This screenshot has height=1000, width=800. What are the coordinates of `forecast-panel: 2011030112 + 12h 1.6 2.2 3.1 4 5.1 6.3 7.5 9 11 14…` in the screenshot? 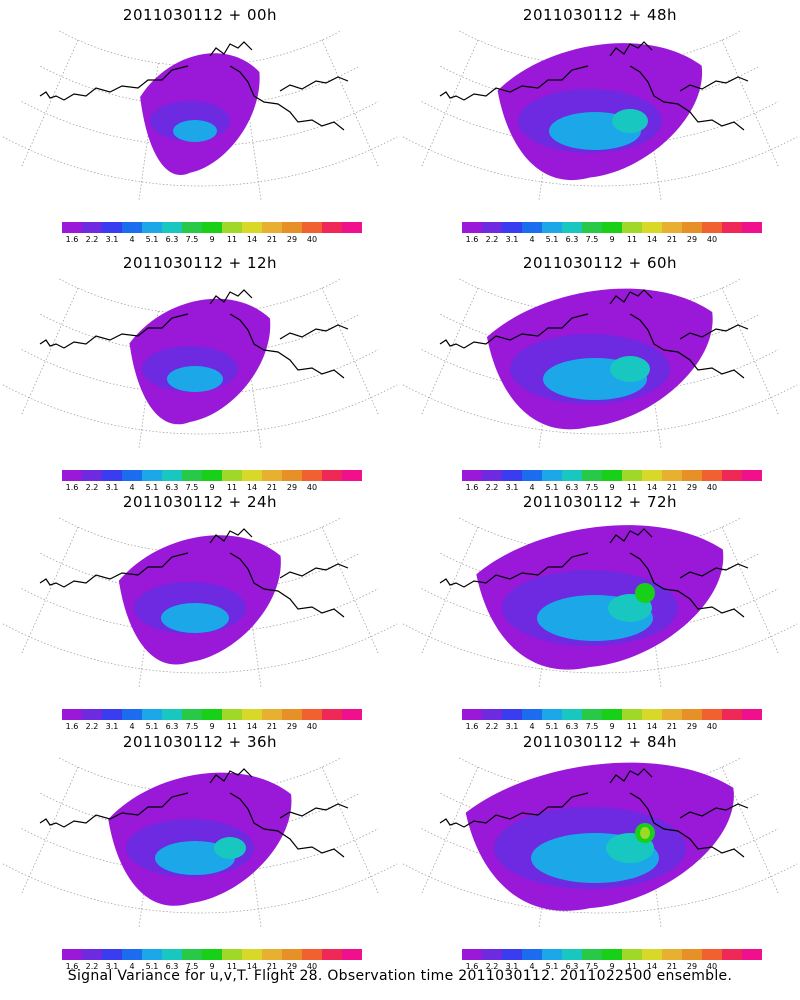 It's located at (200, 370).